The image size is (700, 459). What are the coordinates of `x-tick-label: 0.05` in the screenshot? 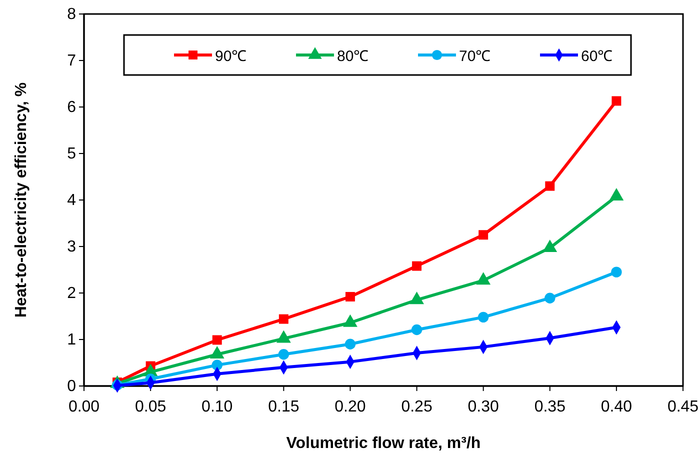 It's located at (150, 407).